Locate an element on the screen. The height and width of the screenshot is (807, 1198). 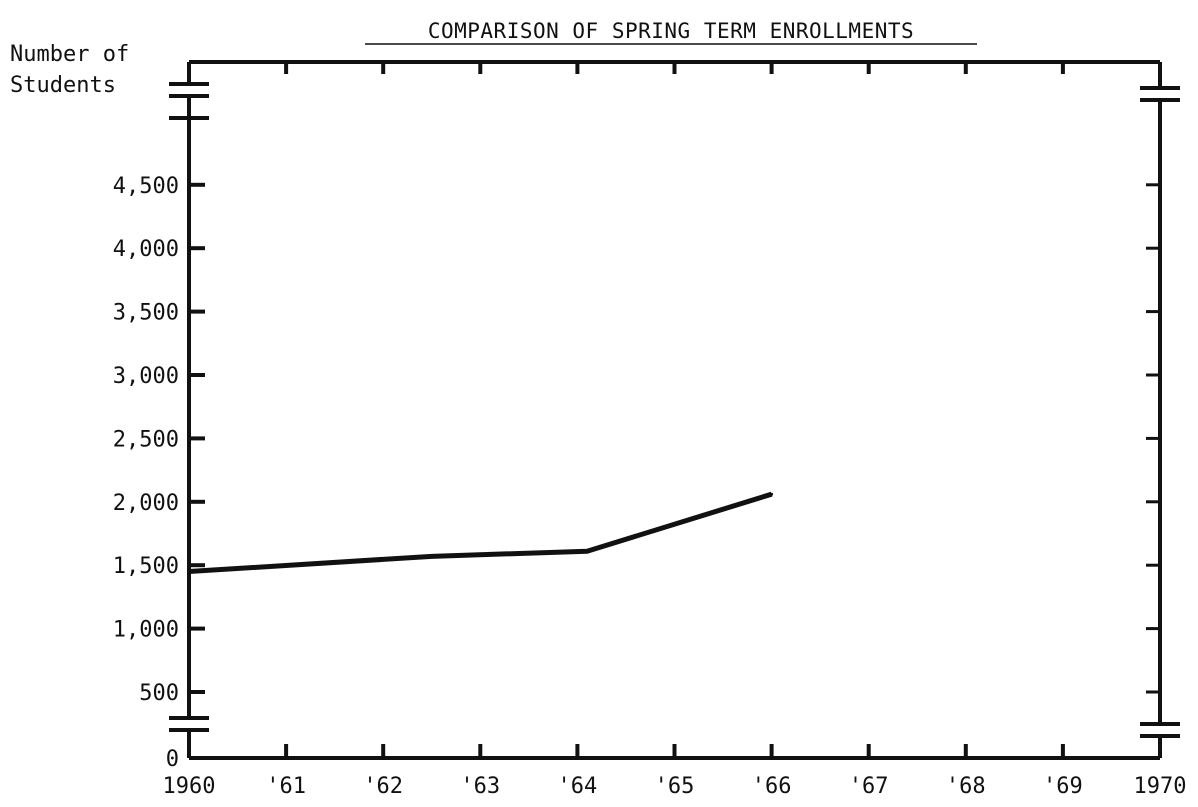
x-tick-label: '69 is located at coordinates (1063, 786).